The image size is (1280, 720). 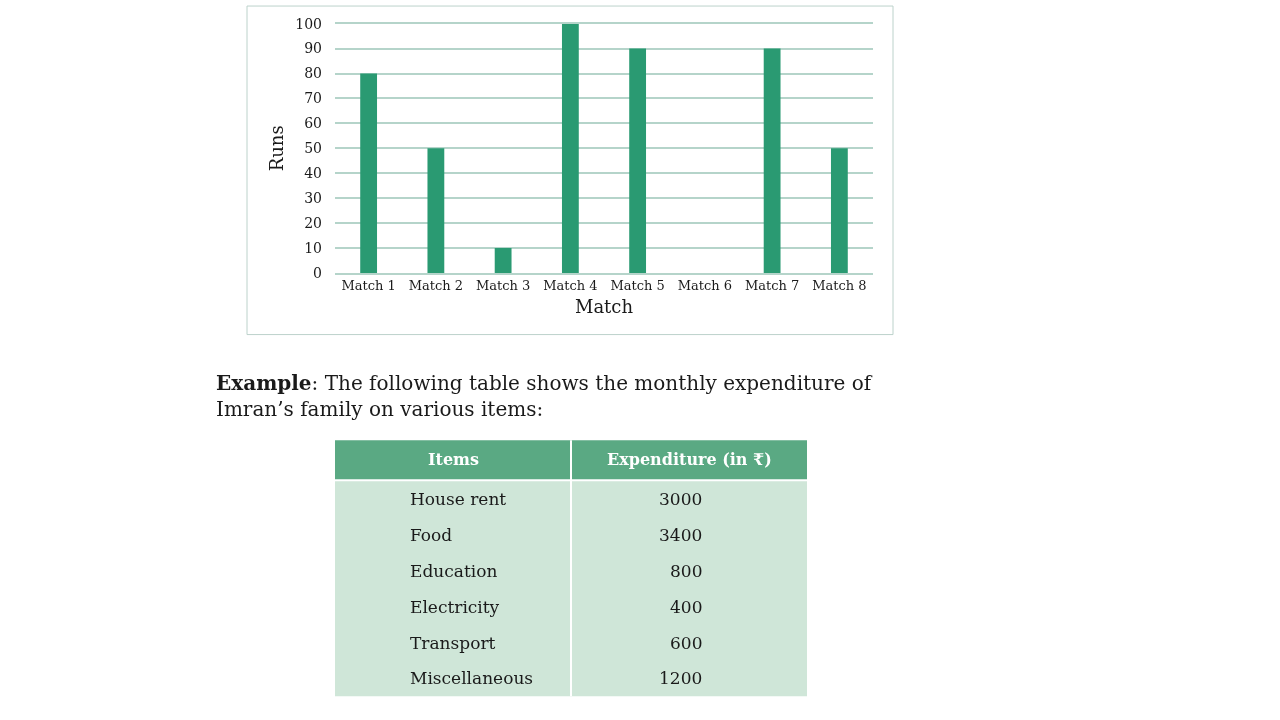 What do you see at coordinates (313, 247) in the screenshot?
I see `y-tick-label: 10` at bounding box center [313, 247].